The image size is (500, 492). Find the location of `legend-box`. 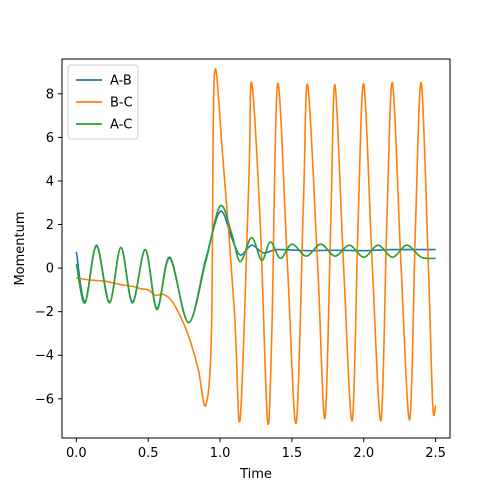

legend-box is located at coordinates (103, 102).